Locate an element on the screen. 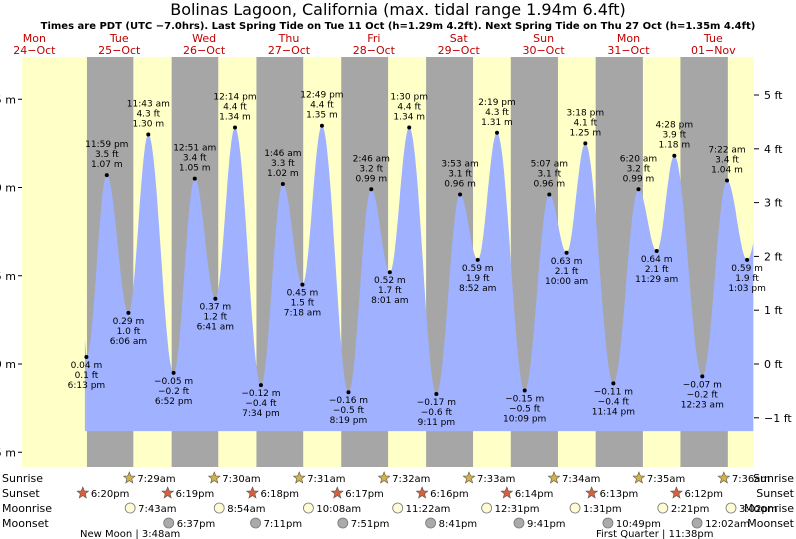  extreme-m: −0.16 m is located at coordinates (348, 401).